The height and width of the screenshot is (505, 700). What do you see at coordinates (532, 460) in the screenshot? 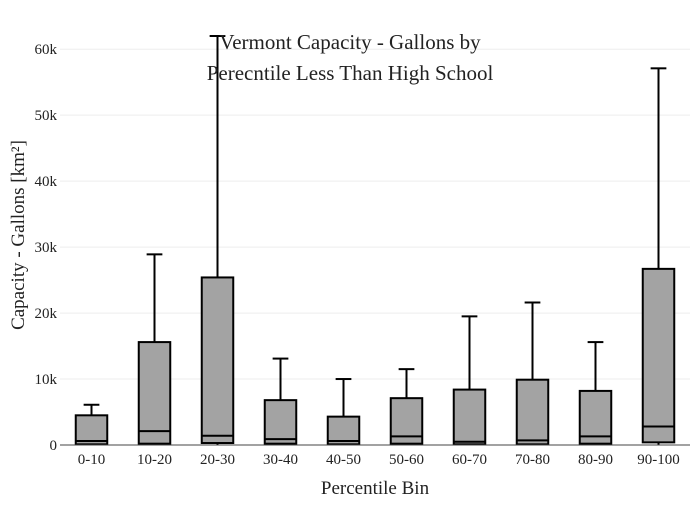
I see `x-tick-label: 70-80` at bounding box center [532, 460].